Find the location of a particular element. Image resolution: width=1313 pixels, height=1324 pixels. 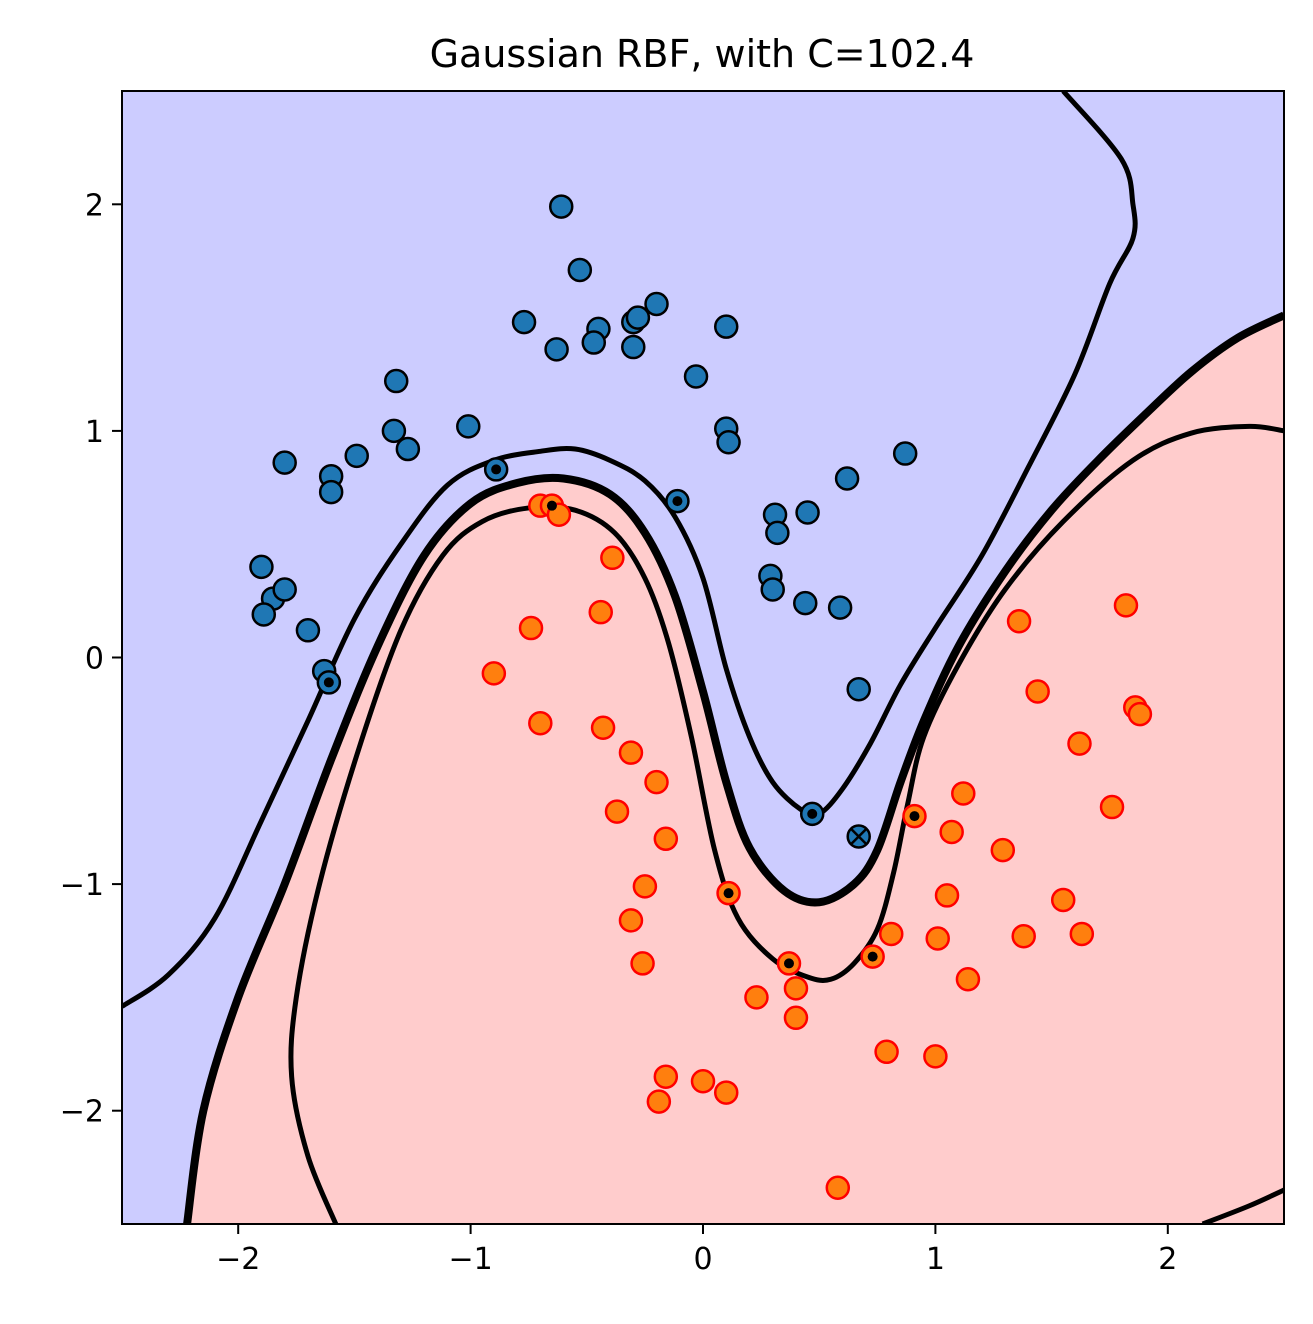

margin-line is located at coordinates (1242, 1205).